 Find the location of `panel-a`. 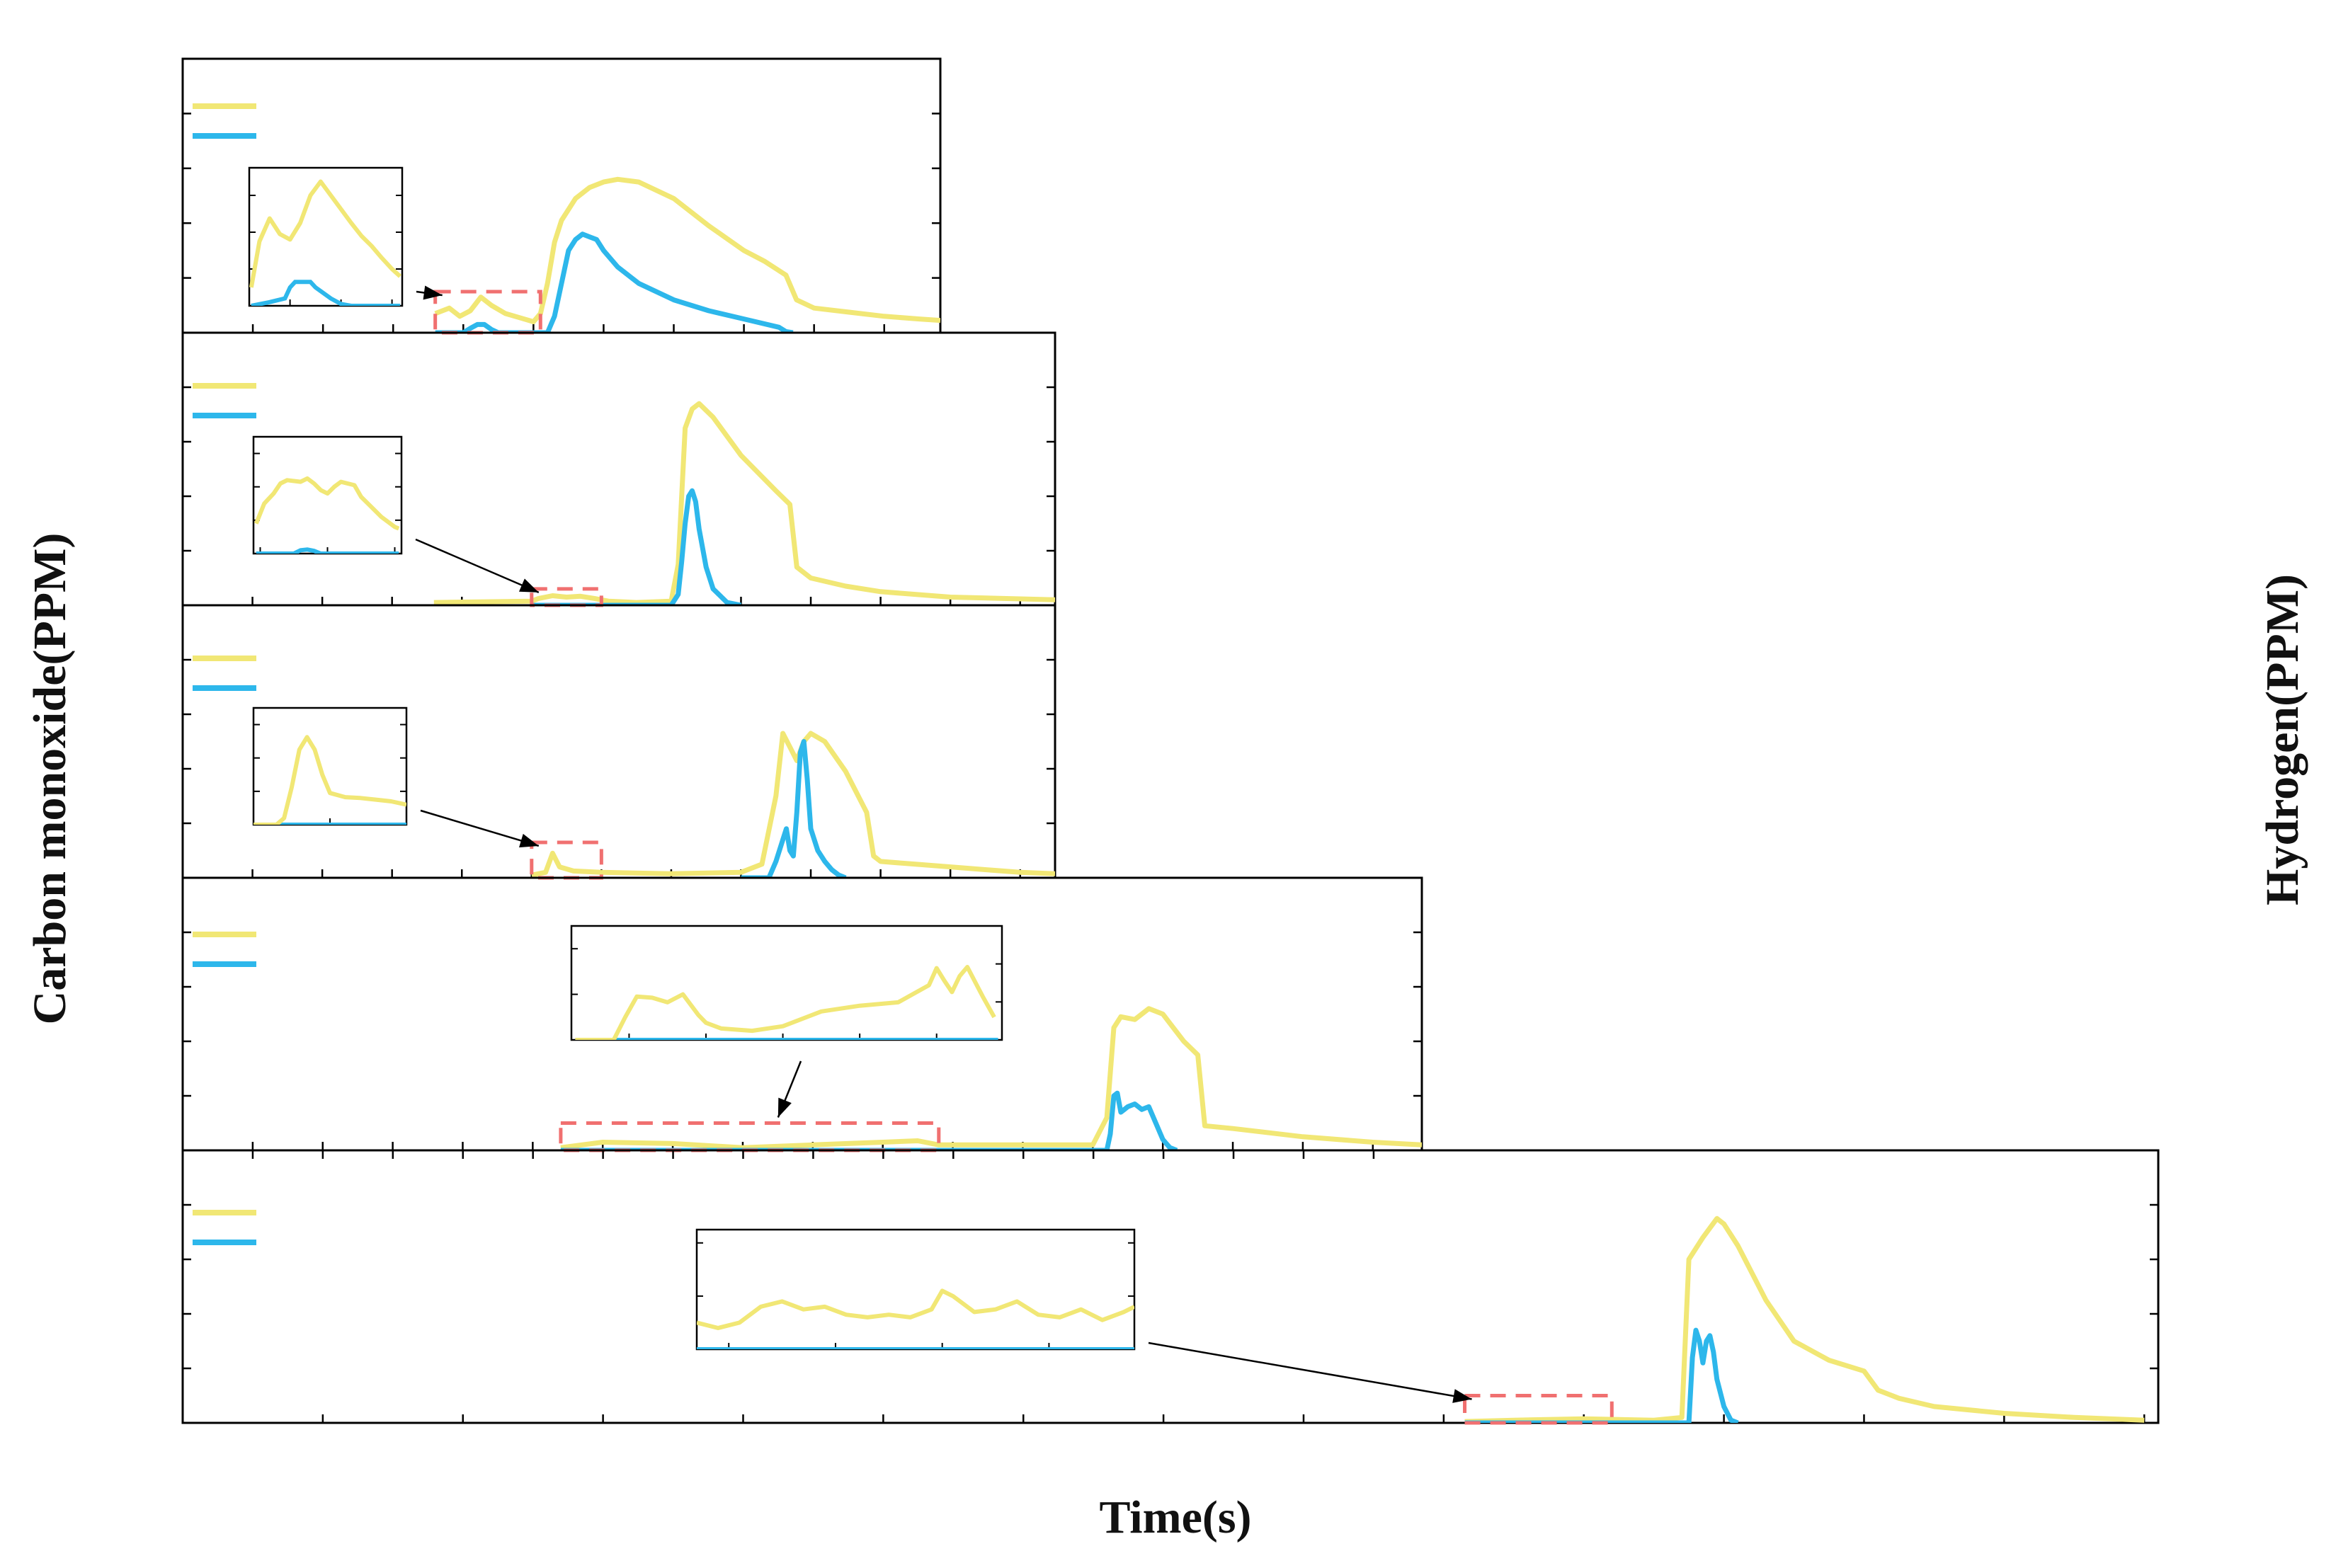

panel-a is located at coordinates (561, 196).